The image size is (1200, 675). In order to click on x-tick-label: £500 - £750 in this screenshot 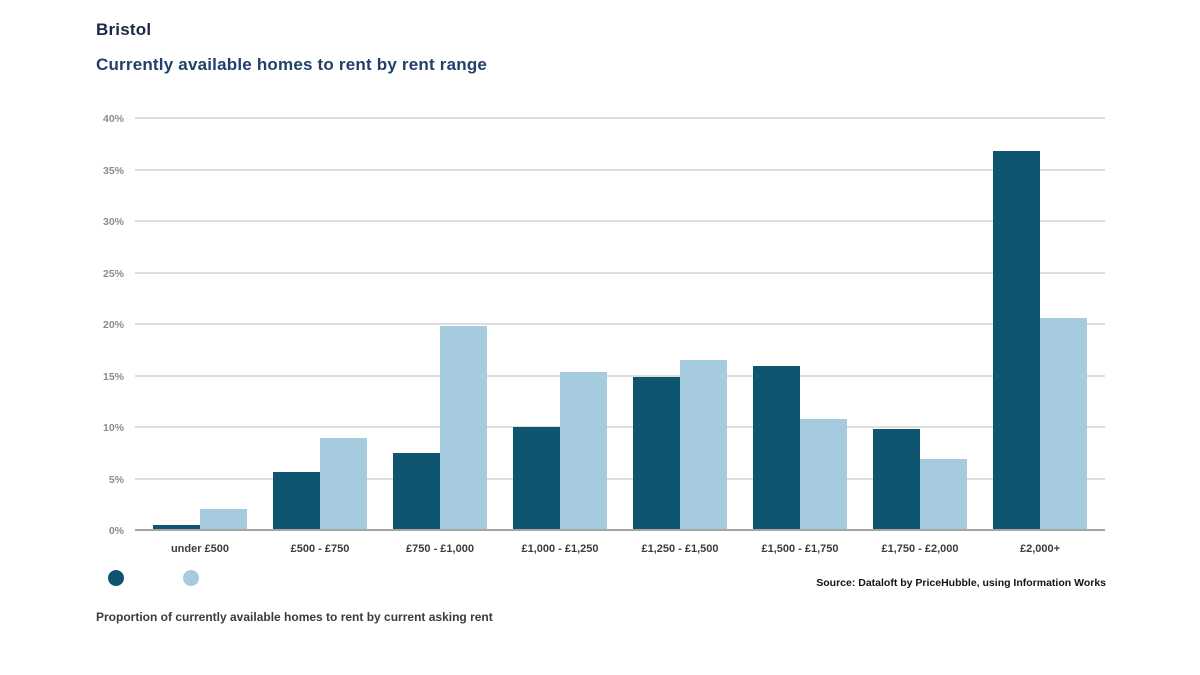, I will do `click(320, 549)`.